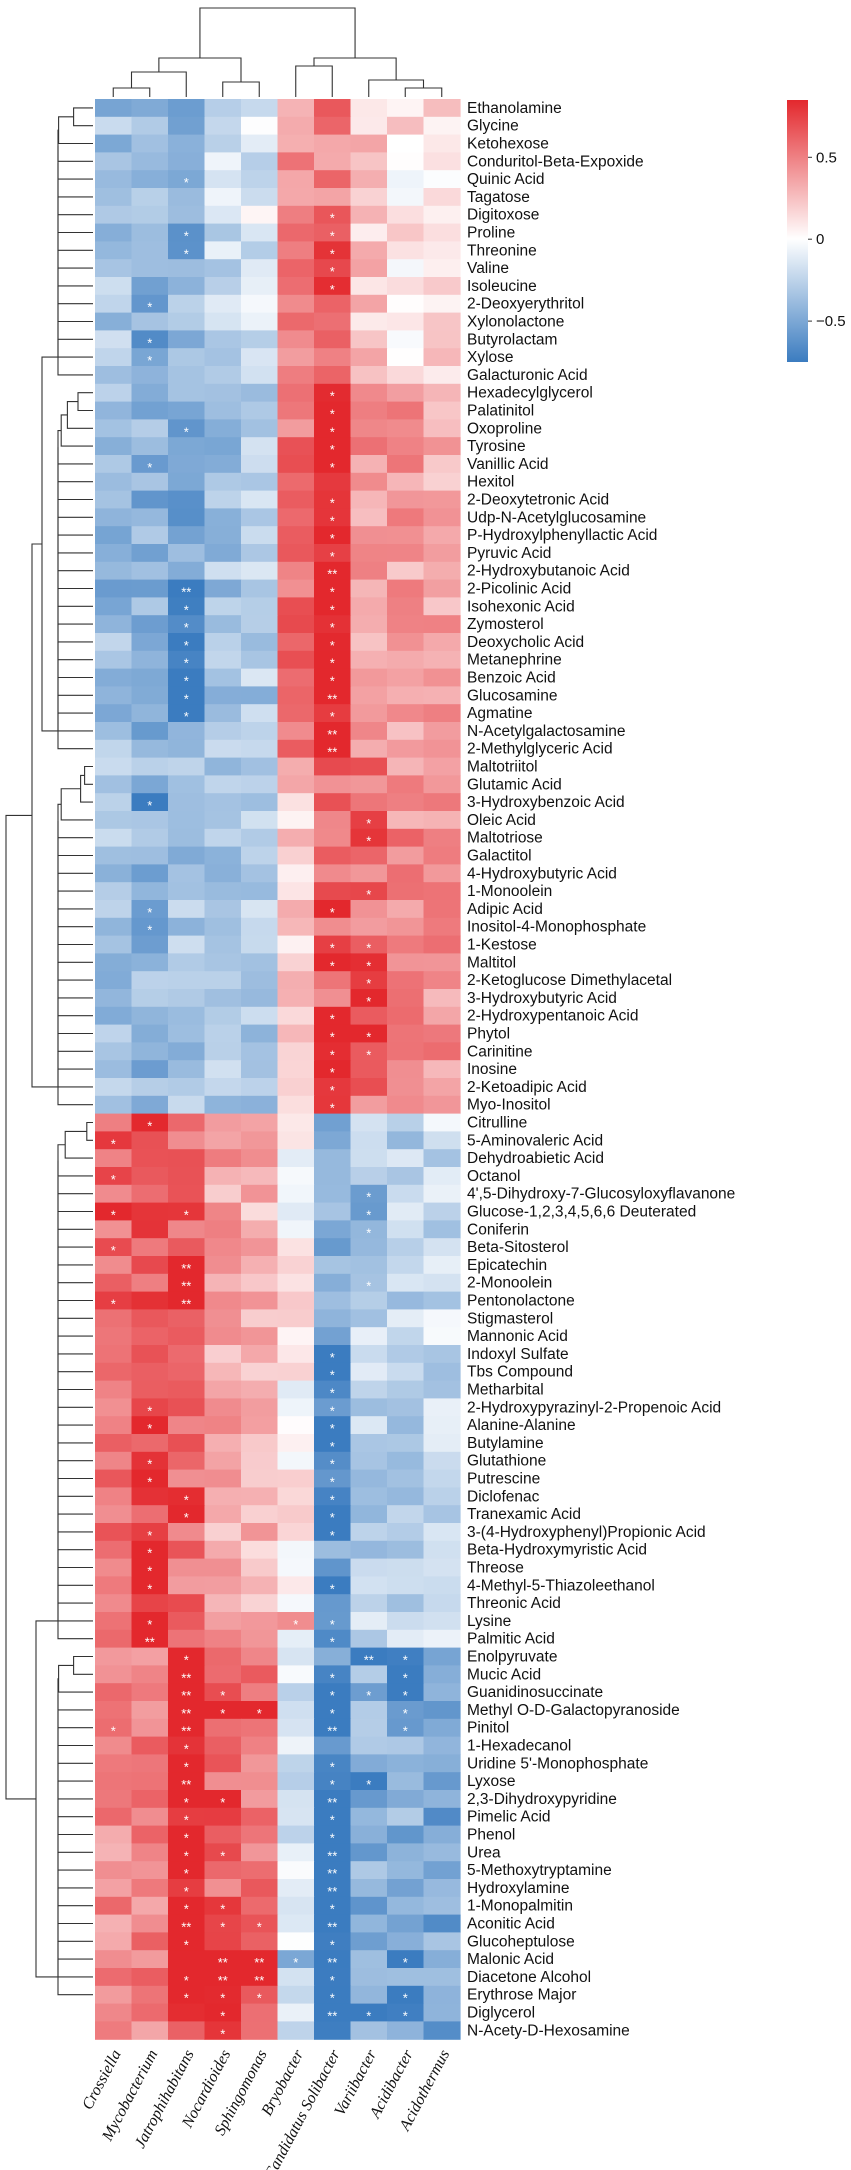  Describe the element at coordinates (535, 1158) in the screenshot. I see `row-label: Dehydroabietic Acid` at that location.